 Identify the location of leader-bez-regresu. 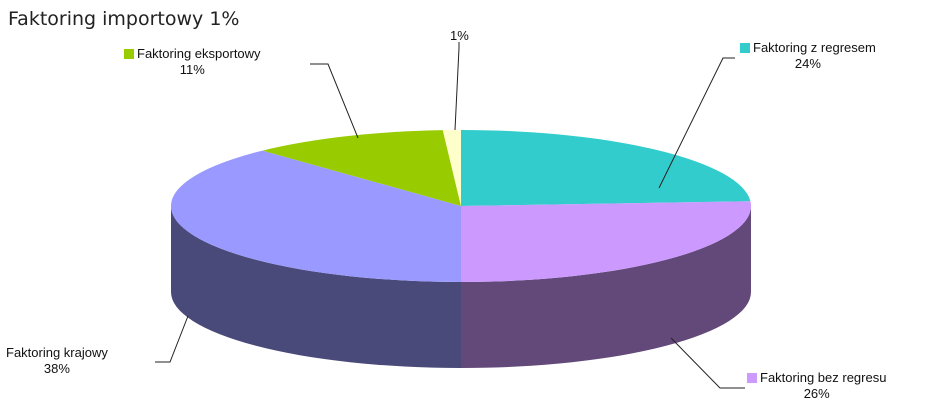
(707, 363).